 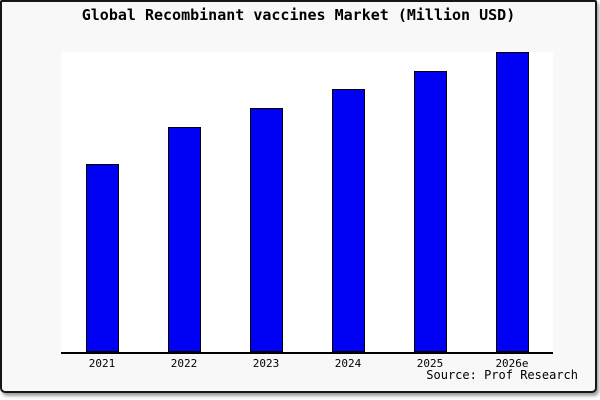 What do you see at coordinates (502, 375) in the screenshot?
I see `source-credit: Source: Prof Research` at bounding box center [502, 375].